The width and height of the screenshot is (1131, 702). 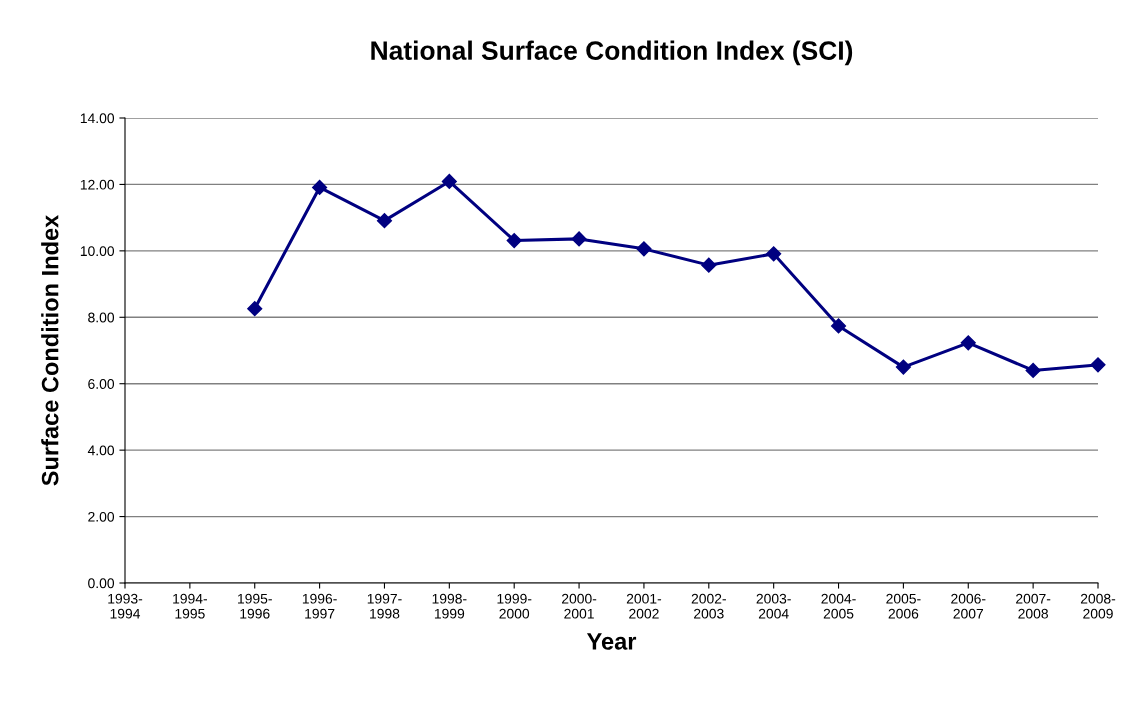 I want to click on y-tick-label: 12.00, so click(x=97, y=184).